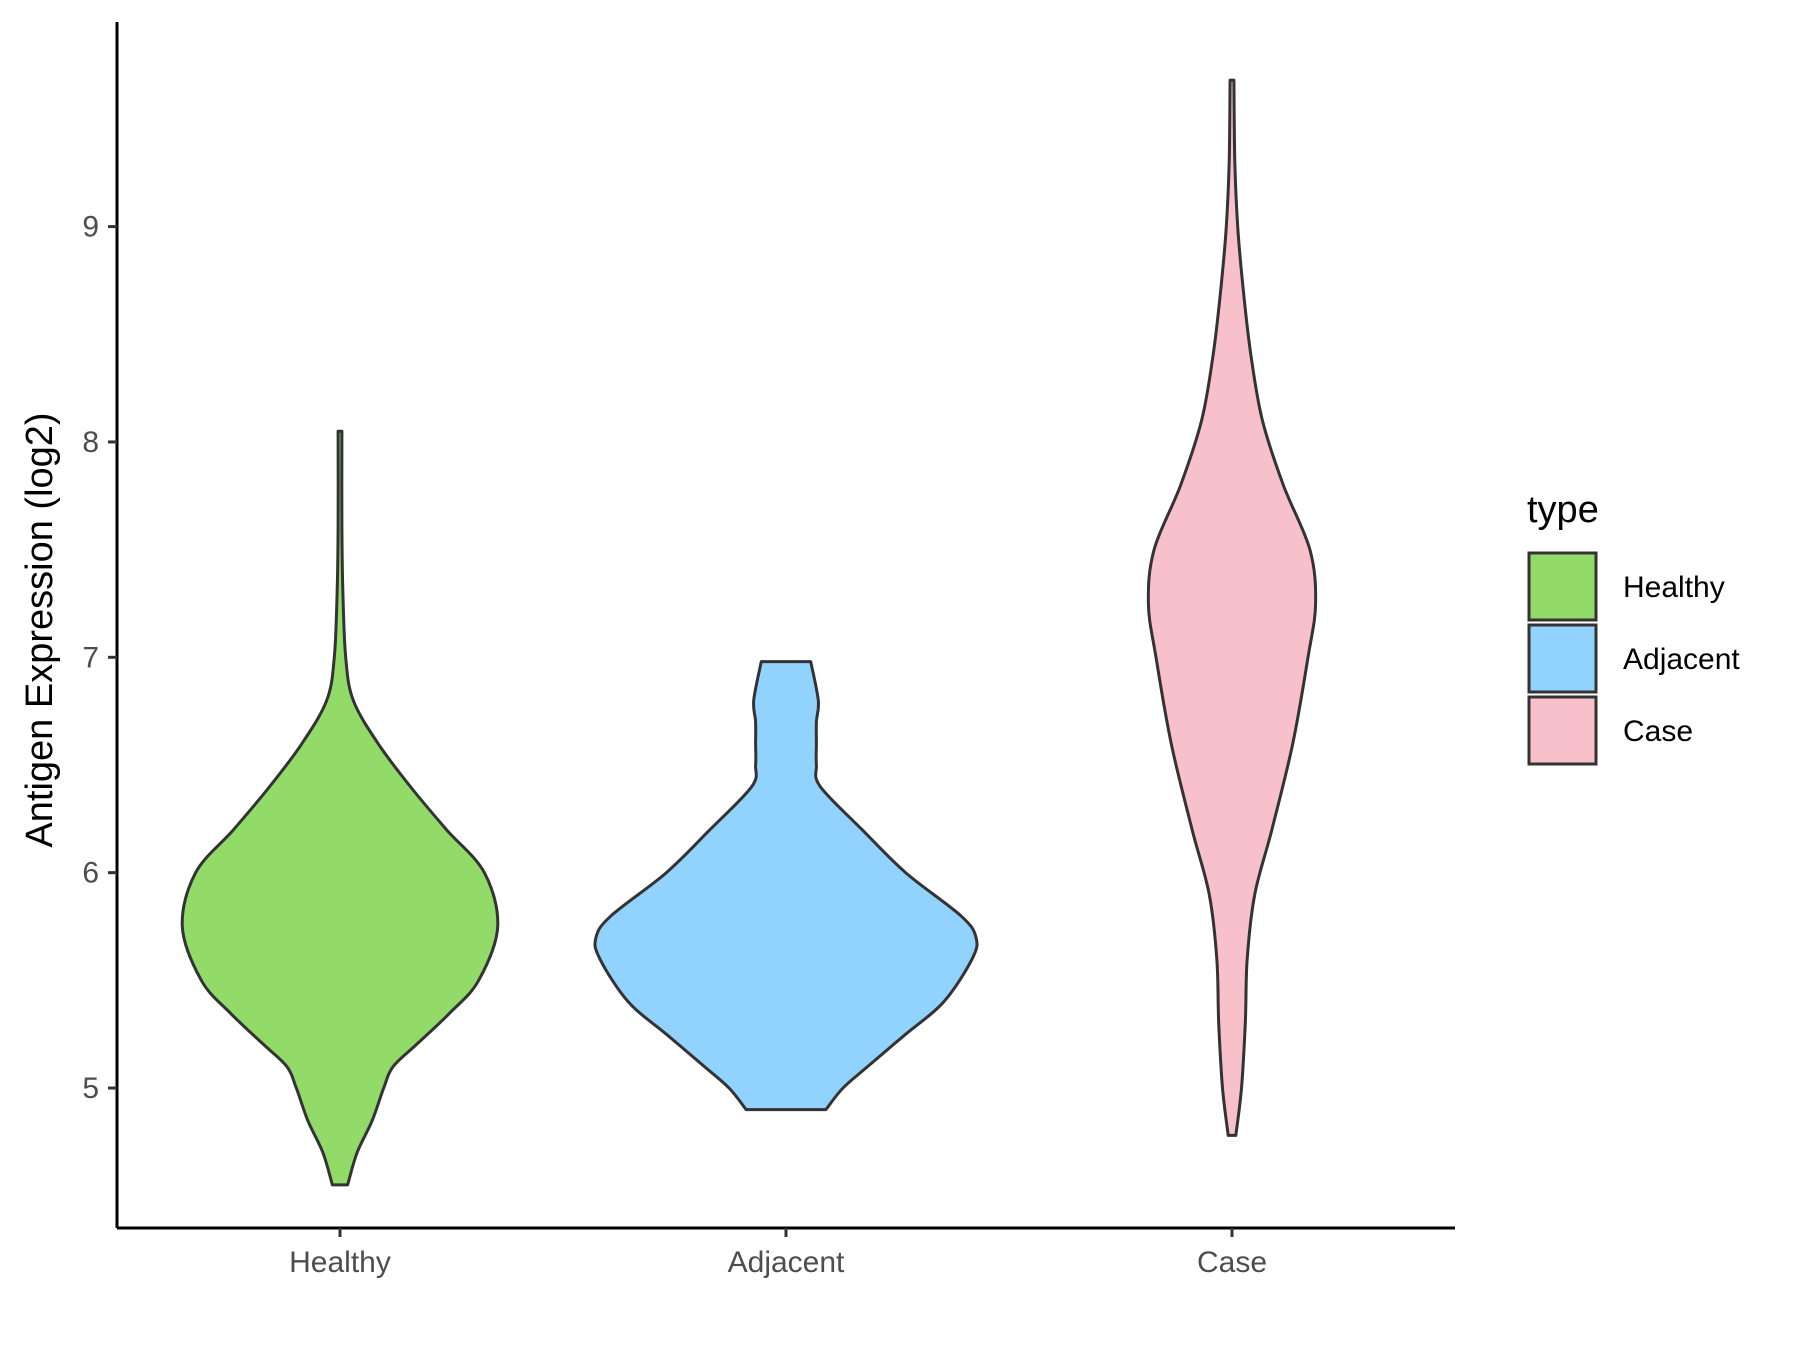 The width and height of the screenshot is (1800, 1350). Describe the element at coordinates (1562, 658) in the screenshot. I see `legend-key-adjacent` at that location.